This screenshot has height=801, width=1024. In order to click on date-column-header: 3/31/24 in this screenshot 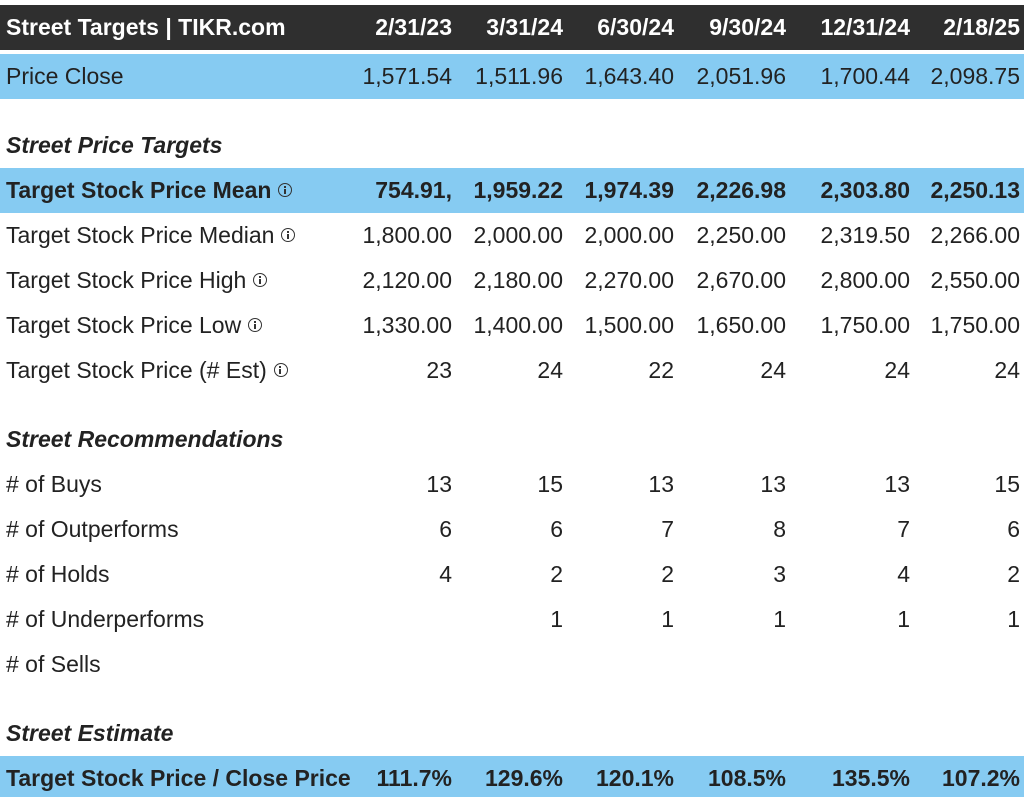, I will do `click(524, 27)`.